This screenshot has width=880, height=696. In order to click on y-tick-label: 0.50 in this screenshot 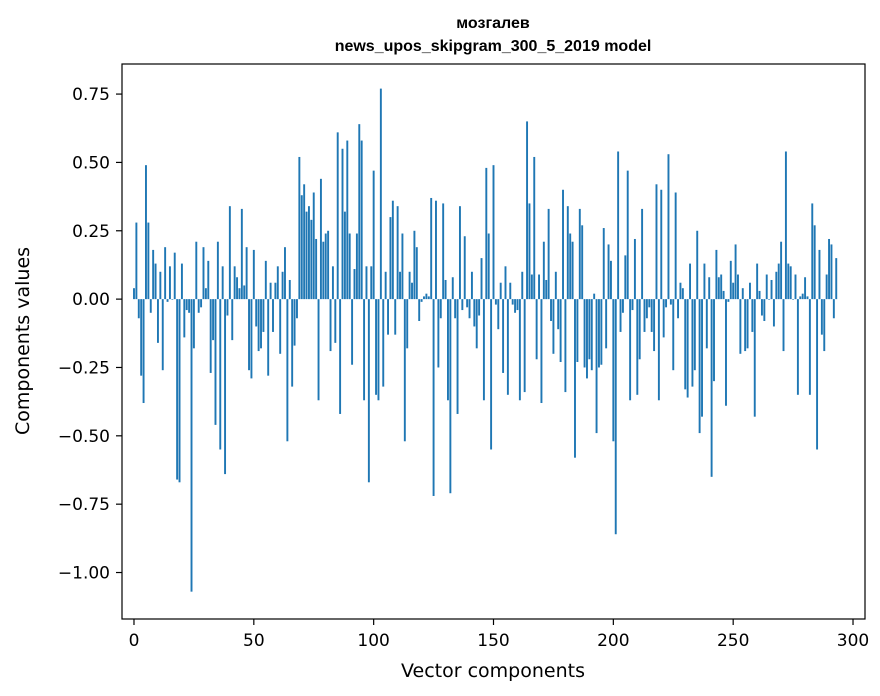, I will do `click(91, 163)`.